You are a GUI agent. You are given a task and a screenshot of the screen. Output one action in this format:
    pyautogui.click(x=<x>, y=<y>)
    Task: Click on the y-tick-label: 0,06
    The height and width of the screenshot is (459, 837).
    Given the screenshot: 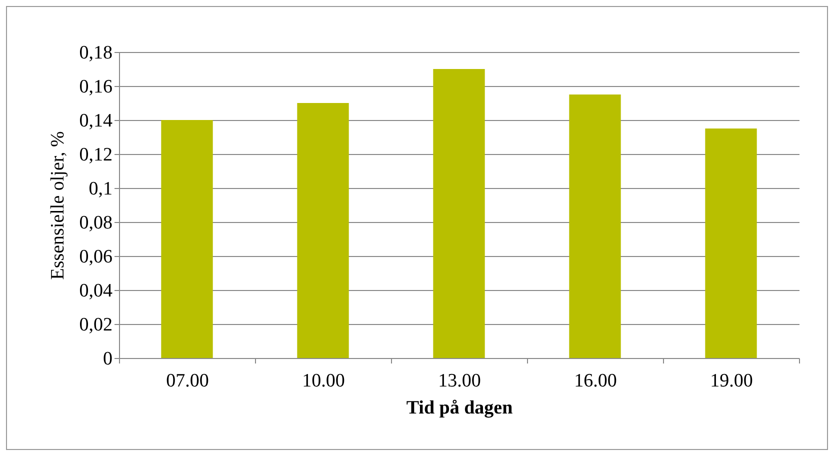 What is the action you would take?
    pyautogui.click(x=95, y=257)
    